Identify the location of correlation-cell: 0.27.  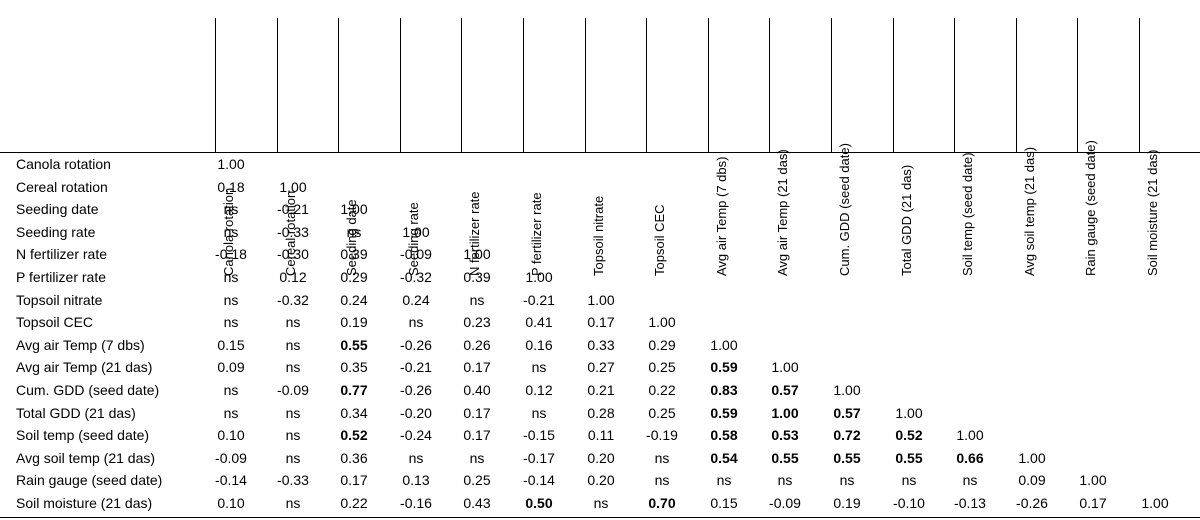
(601, 367).